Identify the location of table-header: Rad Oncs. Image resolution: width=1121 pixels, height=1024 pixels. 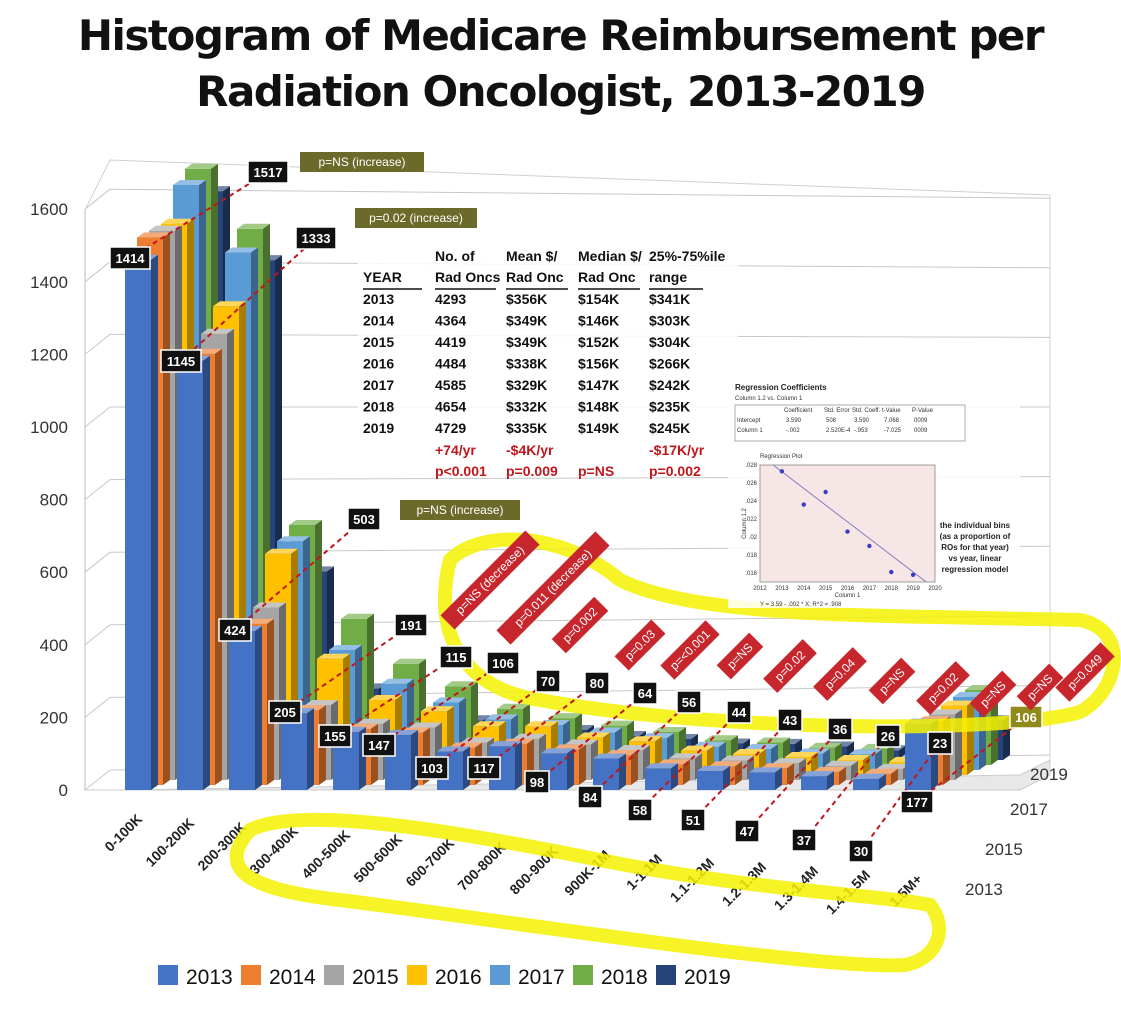
(468, 277).